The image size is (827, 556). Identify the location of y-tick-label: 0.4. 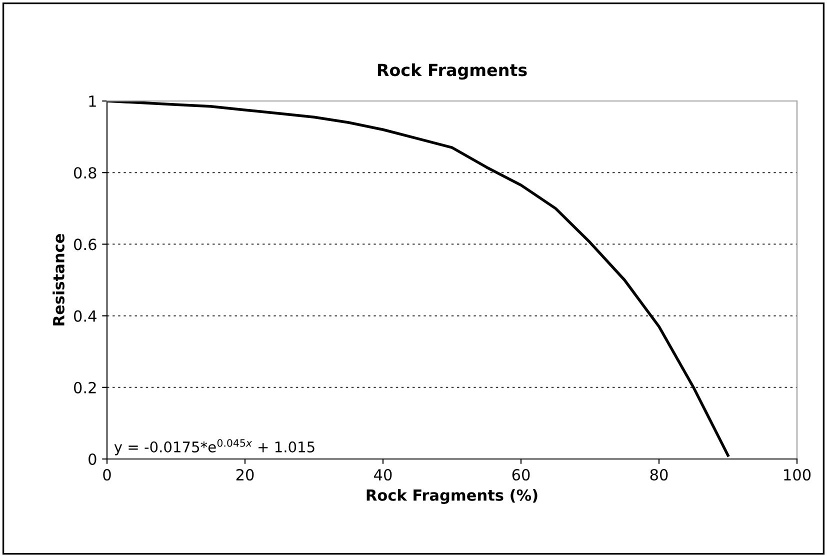
(85, 316).